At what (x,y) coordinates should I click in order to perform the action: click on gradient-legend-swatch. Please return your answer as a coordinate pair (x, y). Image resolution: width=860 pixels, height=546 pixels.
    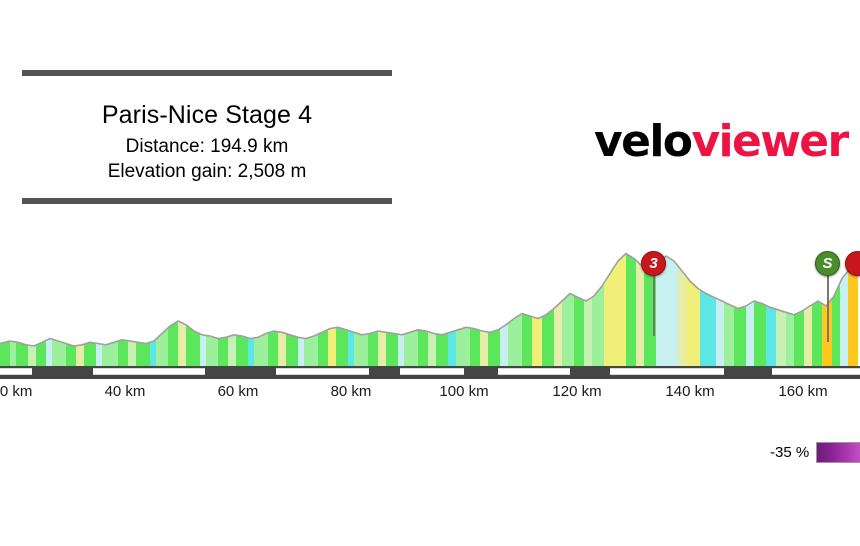
    Looking at the image, I should click on (838, 452).